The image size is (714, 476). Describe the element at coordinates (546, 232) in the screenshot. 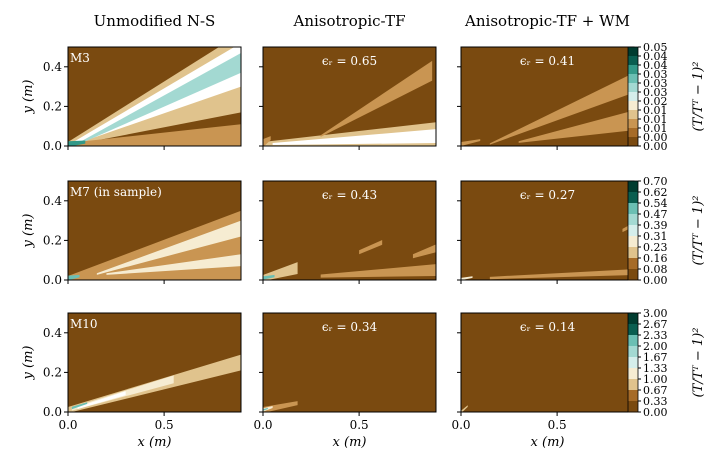

I see `panel-r2-c3: ϵᵣ = 0.27` at that location.